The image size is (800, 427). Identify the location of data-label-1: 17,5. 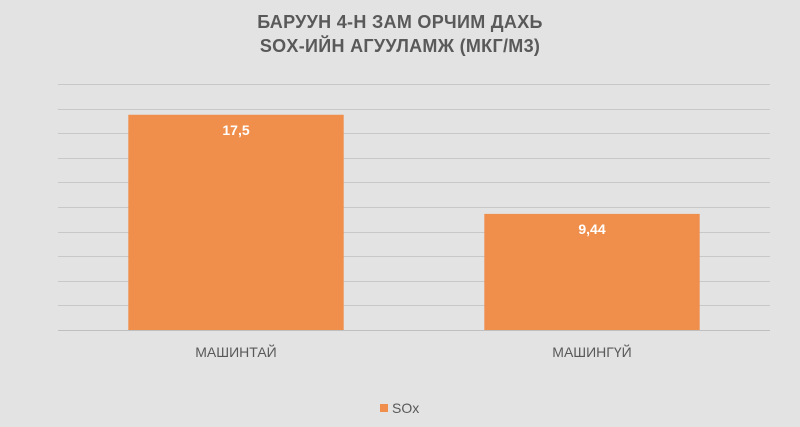
(235, 130).